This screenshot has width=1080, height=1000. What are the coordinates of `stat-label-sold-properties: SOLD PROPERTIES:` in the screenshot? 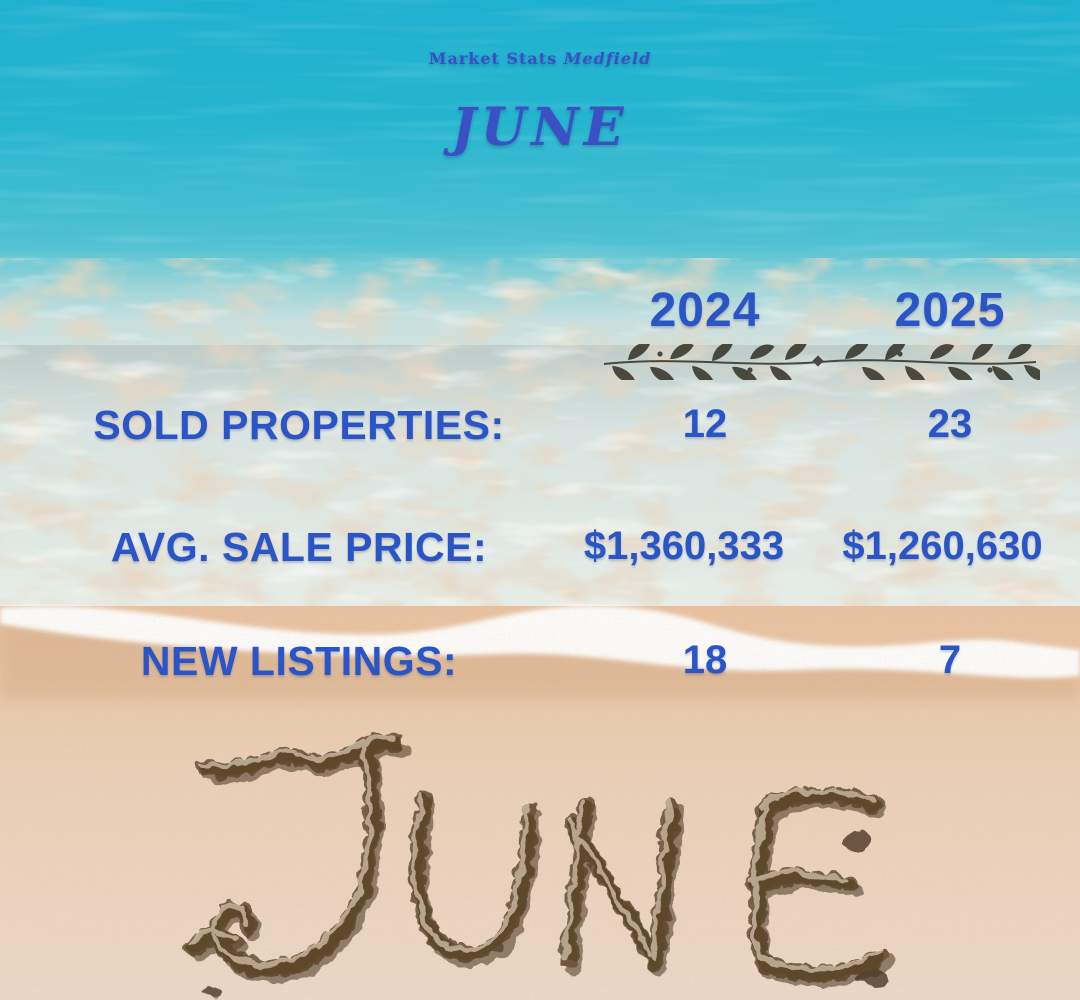 It's located at (299, 425).